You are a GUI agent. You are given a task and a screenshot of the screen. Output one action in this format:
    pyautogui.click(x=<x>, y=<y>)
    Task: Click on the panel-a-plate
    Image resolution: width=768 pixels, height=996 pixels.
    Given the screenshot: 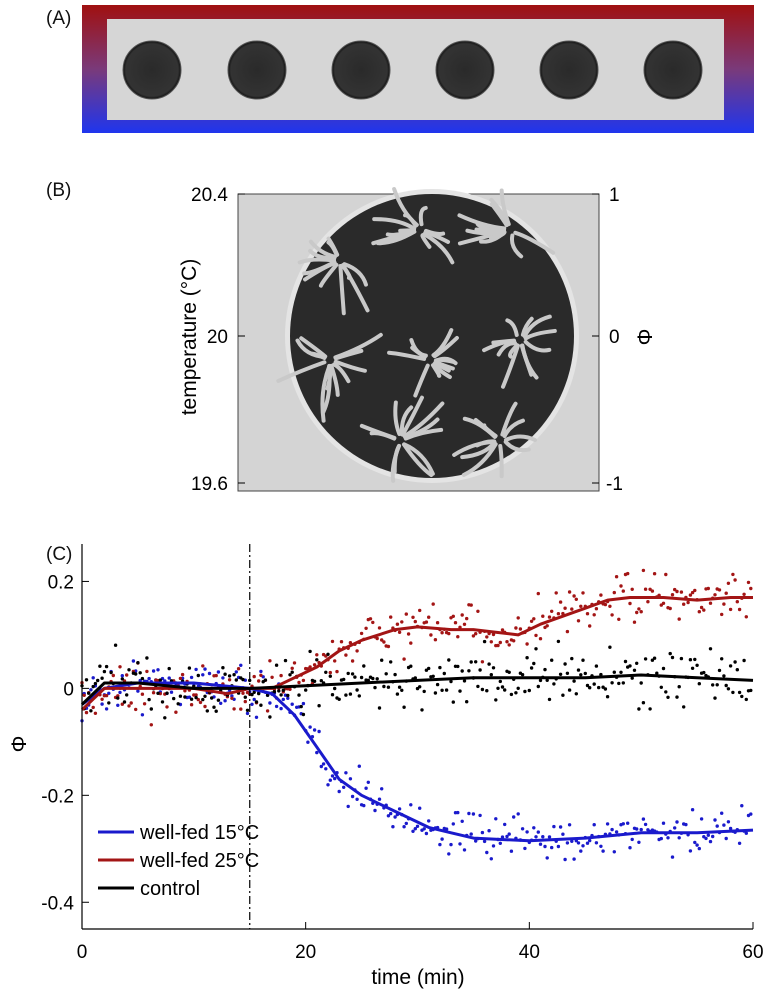 What is the action you would take?
    pyautogui.click(x=418, y=69)
    